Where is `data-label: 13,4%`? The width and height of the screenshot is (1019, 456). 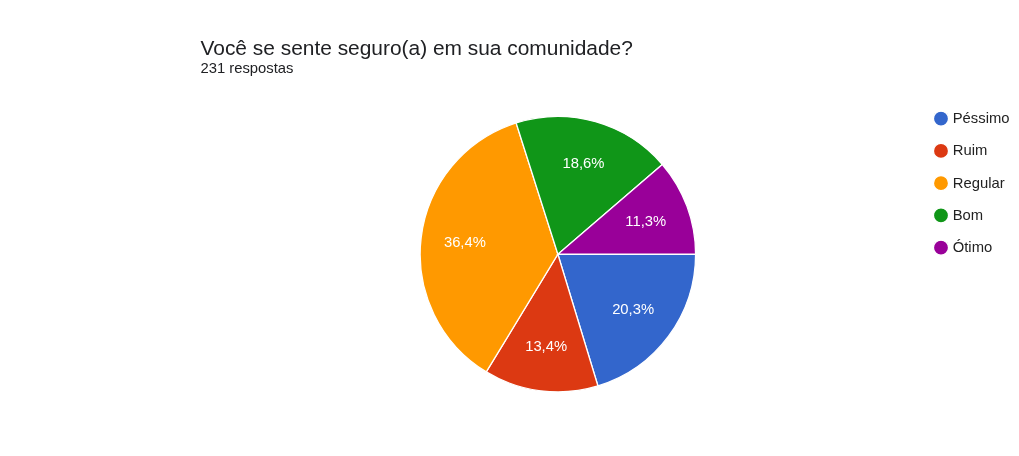 data-label: 13,4% is located at coordinates (546, 346).